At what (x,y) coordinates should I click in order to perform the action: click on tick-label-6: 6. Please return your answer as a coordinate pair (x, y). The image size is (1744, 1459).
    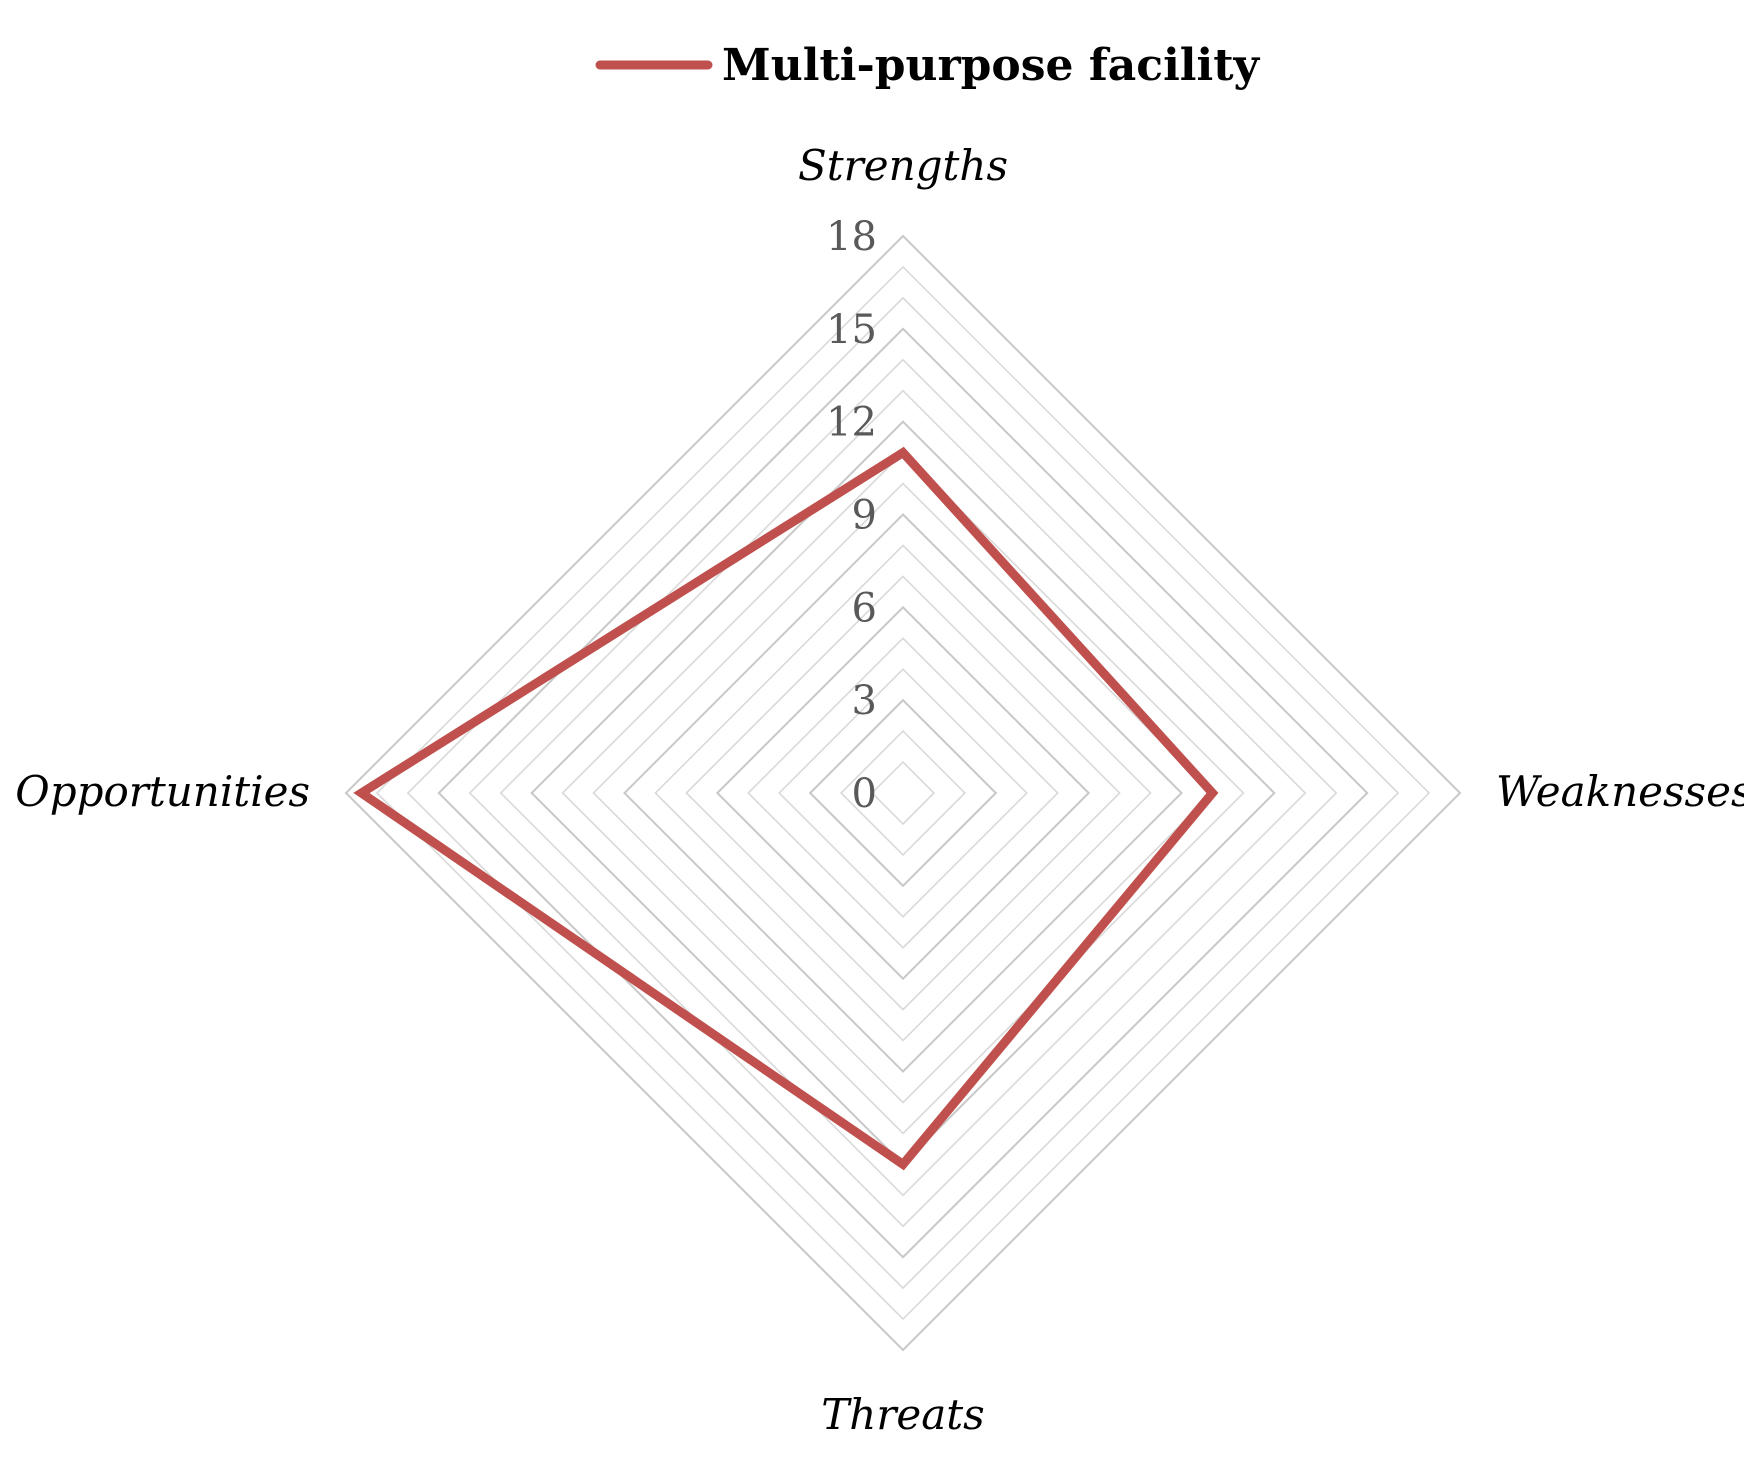
    Looking at the image, I should click on (864, 608).